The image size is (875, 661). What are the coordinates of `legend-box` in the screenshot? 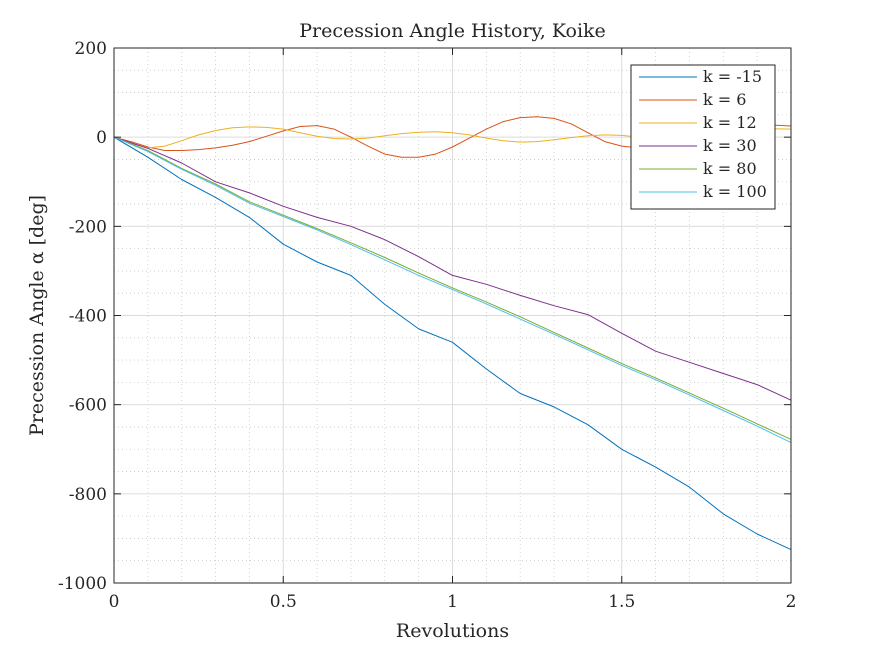 It's located at (703, 137).